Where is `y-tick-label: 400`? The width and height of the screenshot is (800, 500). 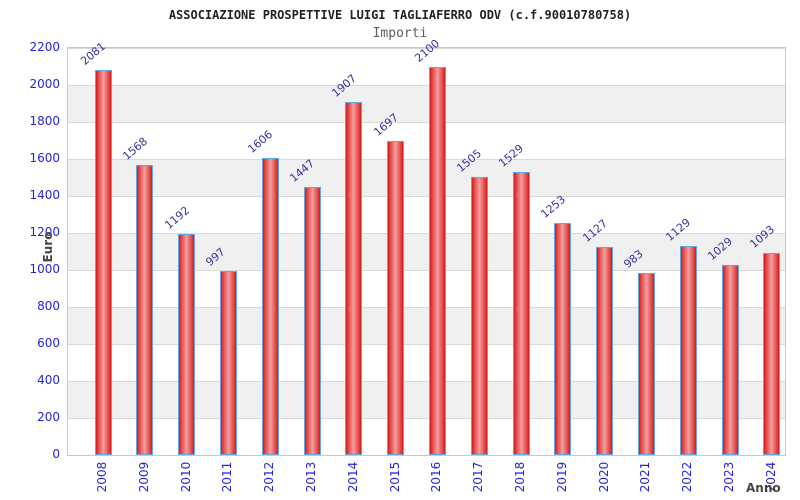
y-tick-label: 400 is located at coordinates (48, 380).